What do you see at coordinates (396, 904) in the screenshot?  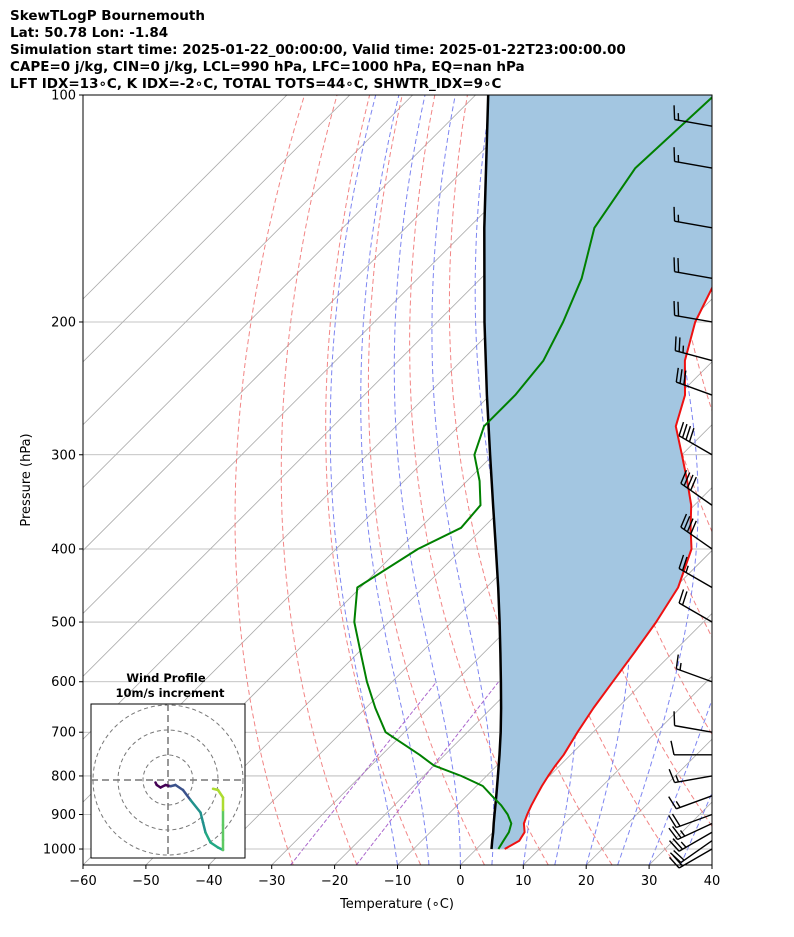 I see `x-axis-label: Temperature (∘C)` at bounding box center [396, 904].